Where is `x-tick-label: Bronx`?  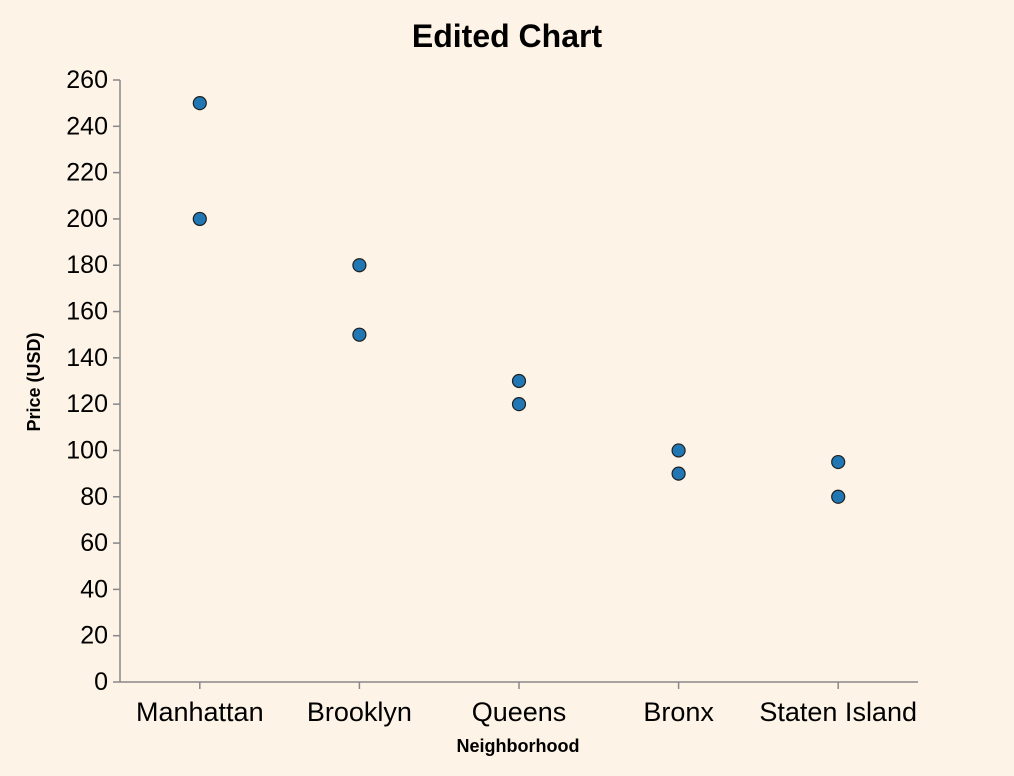
x-tick-label: Bronx is located at coordinates (678, 712).